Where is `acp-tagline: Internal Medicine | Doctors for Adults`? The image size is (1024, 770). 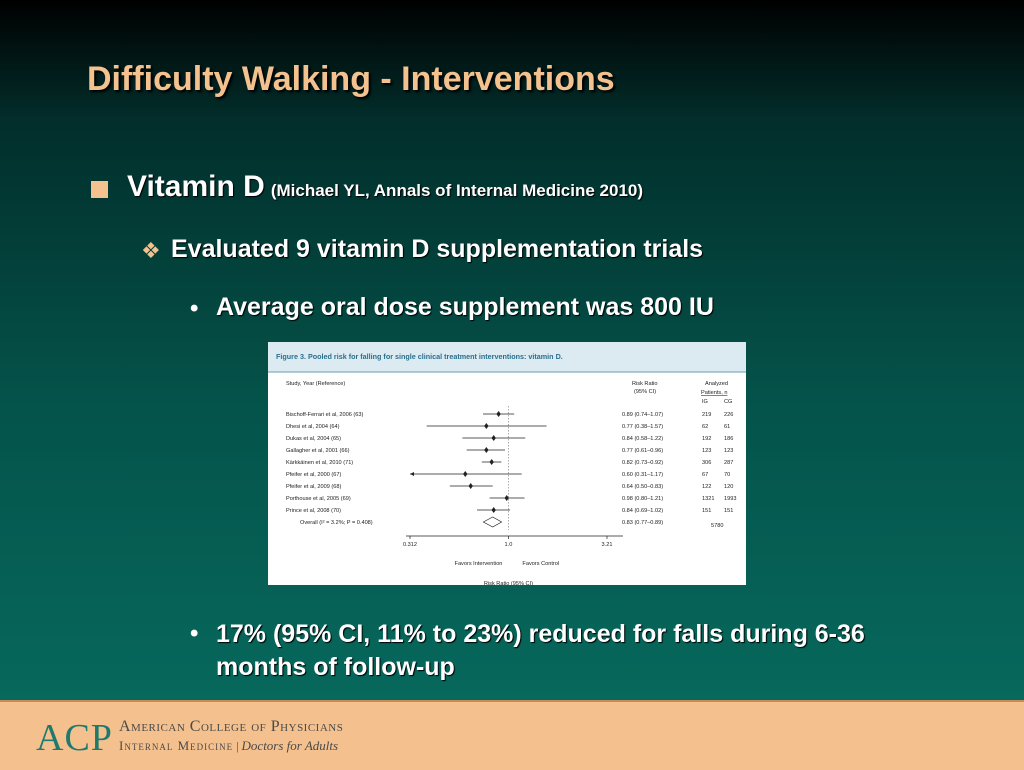
acp-tagline: Internal Medicine | Doctors for Adults is located at coordinates (228, 746).